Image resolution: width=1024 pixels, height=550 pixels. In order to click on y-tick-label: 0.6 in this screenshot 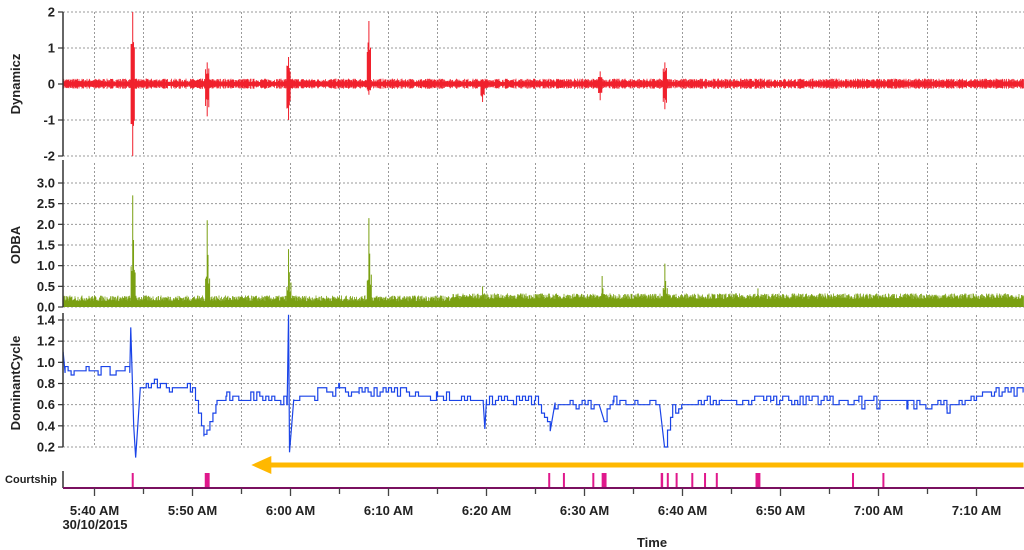, I will do `click(46, 404)`.